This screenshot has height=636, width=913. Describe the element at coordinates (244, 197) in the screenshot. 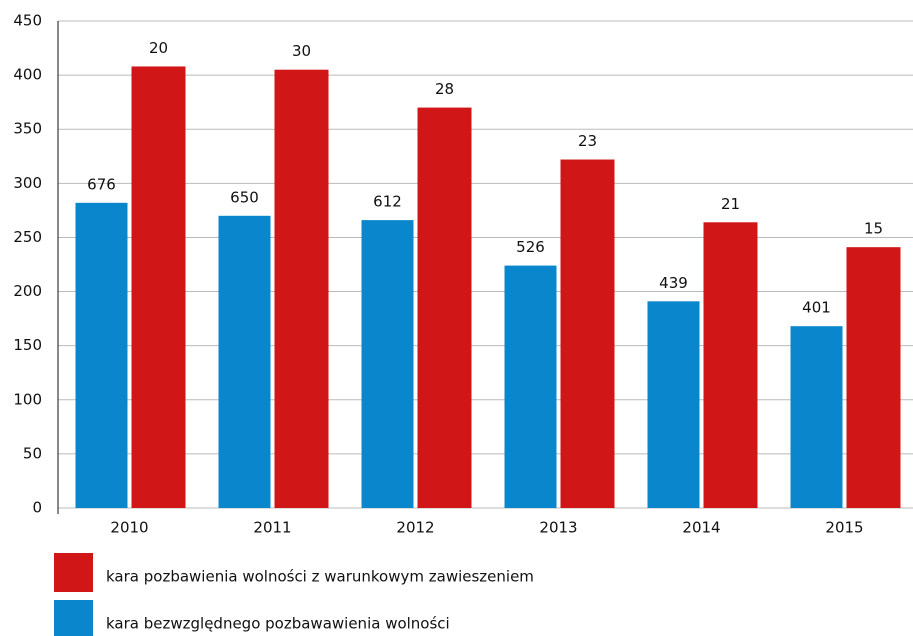

I see `data-label: 650` at that location.